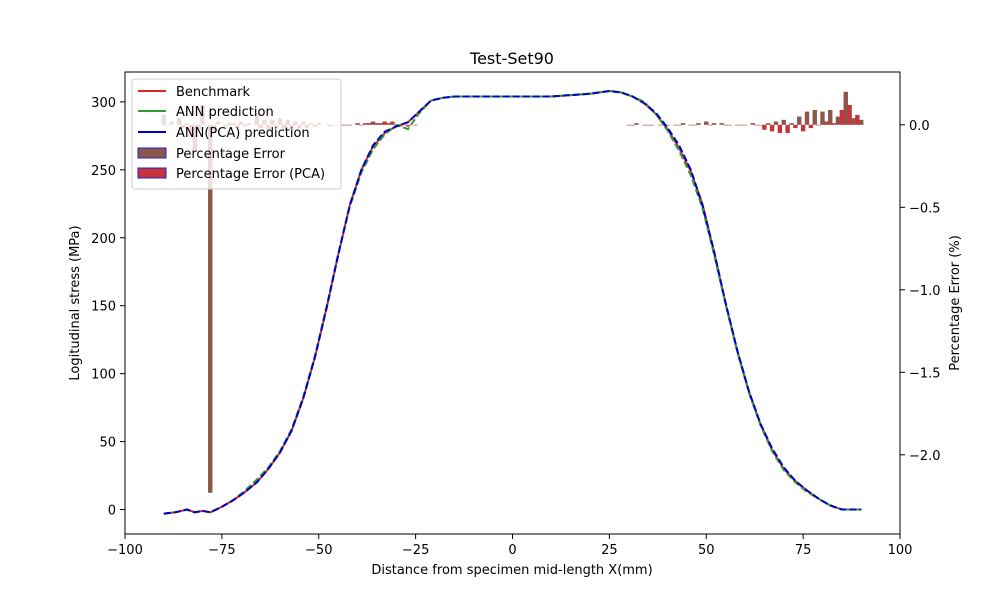  What do you see at coordinates (221, 550) in the screenshot?
I see `x-tick-label: −75` at bounding box center [221, 550].